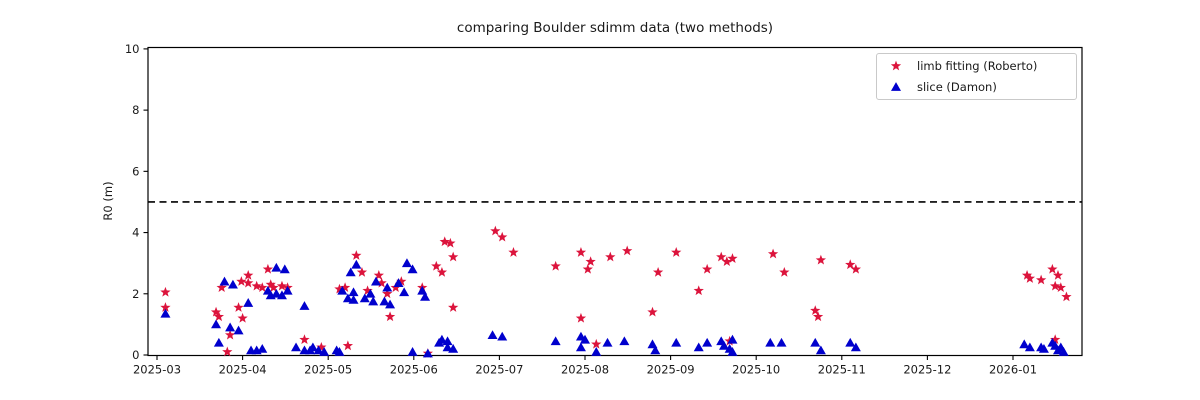 The height and width of the screenshot is (400, 1200). Describe the element at coordinates (157, 370) in the screenshot. I see `x-tick-label: 2025-03` at that location.